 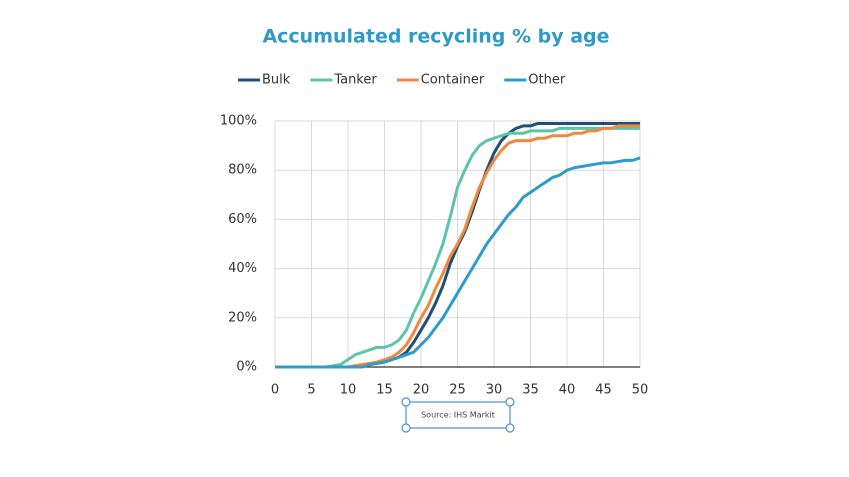 What do you see at coordinates (242, 219) in the screenshot?
I see `y-tick-label: 60%` at bounding box center [242, 219].